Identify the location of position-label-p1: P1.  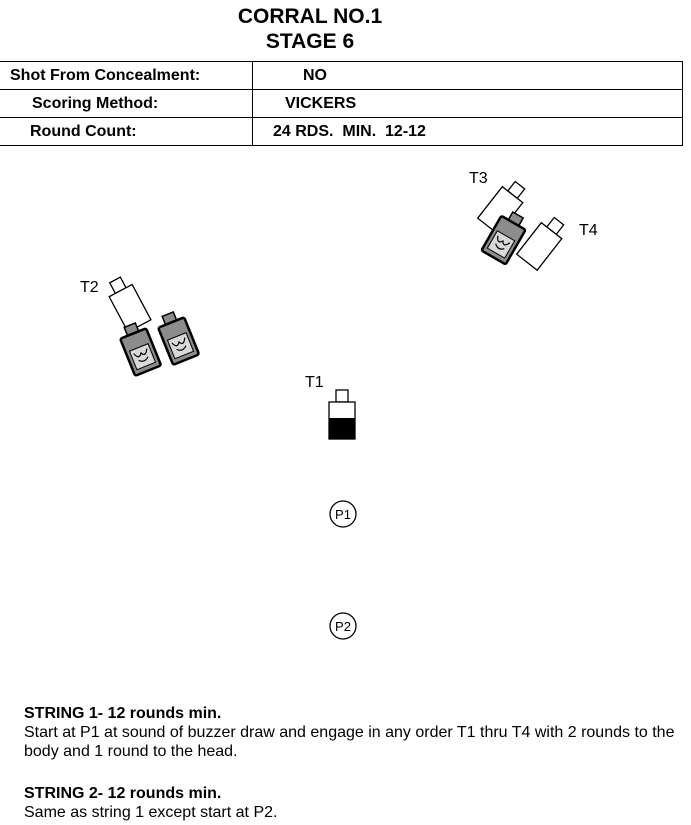
(343, 514).